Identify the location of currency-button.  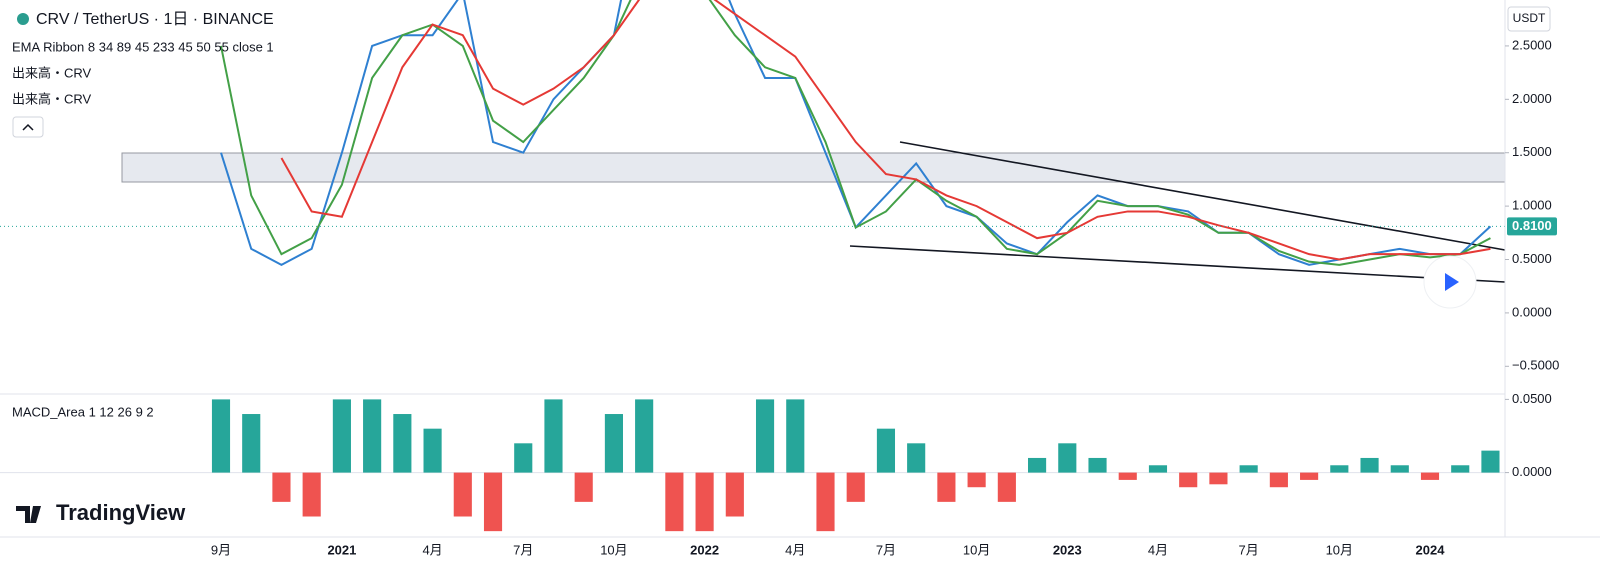
(1529, 19).